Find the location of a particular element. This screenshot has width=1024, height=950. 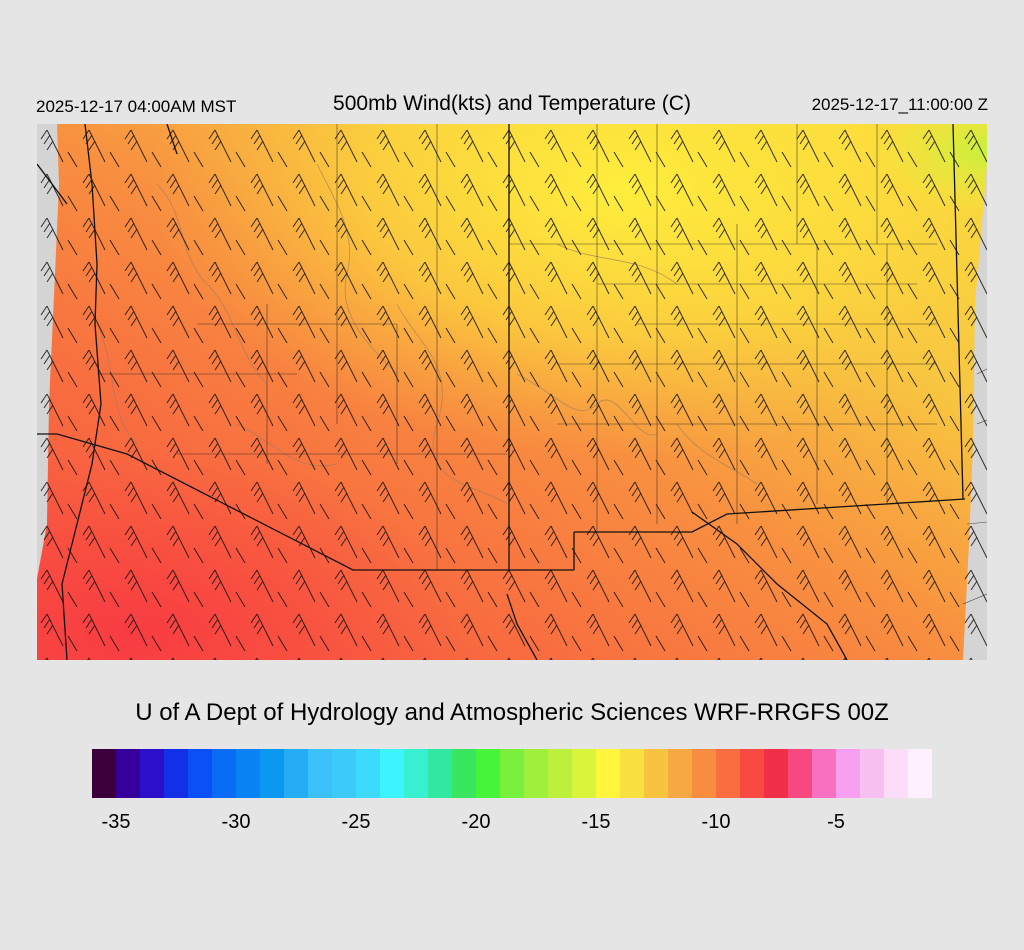

colorbar-tick-label: -15 is located at coordinates (596, 822).